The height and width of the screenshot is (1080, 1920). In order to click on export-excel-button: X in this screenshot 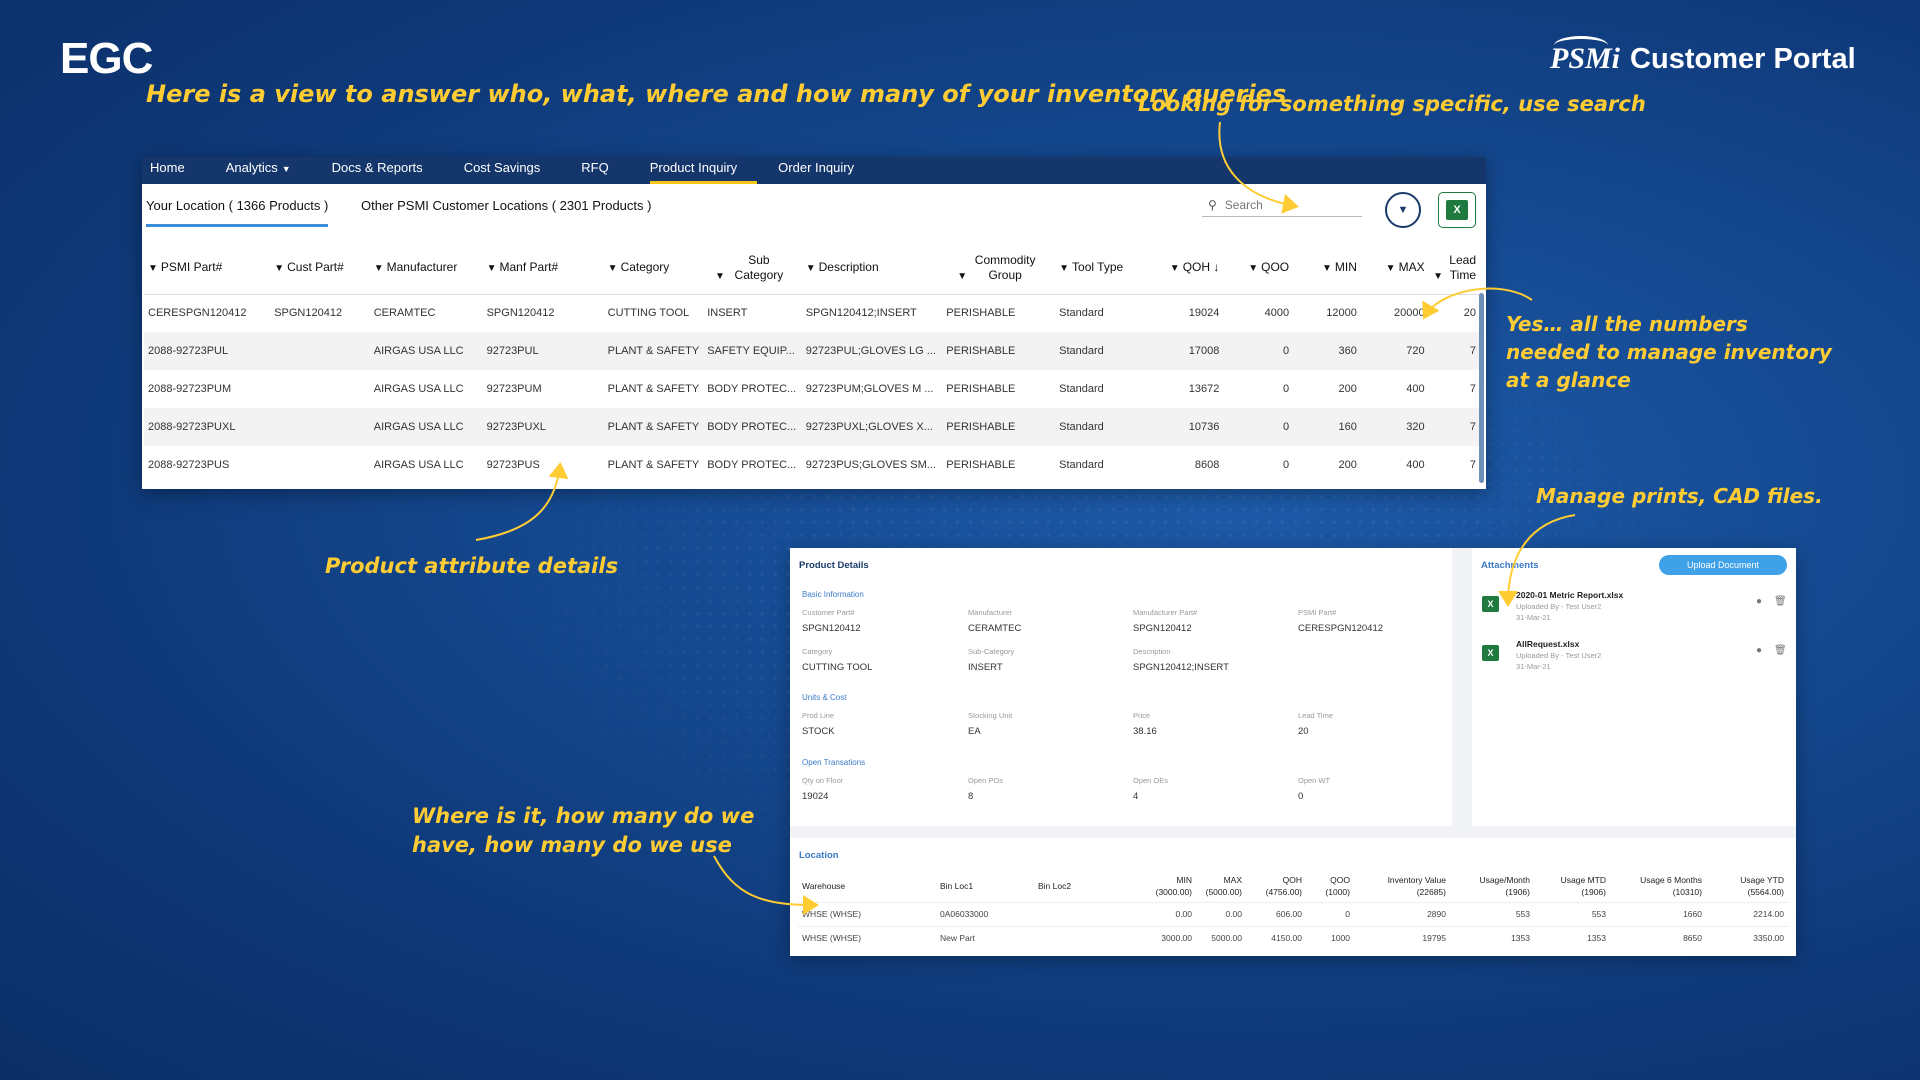, I will do `click(1457, 210)`.